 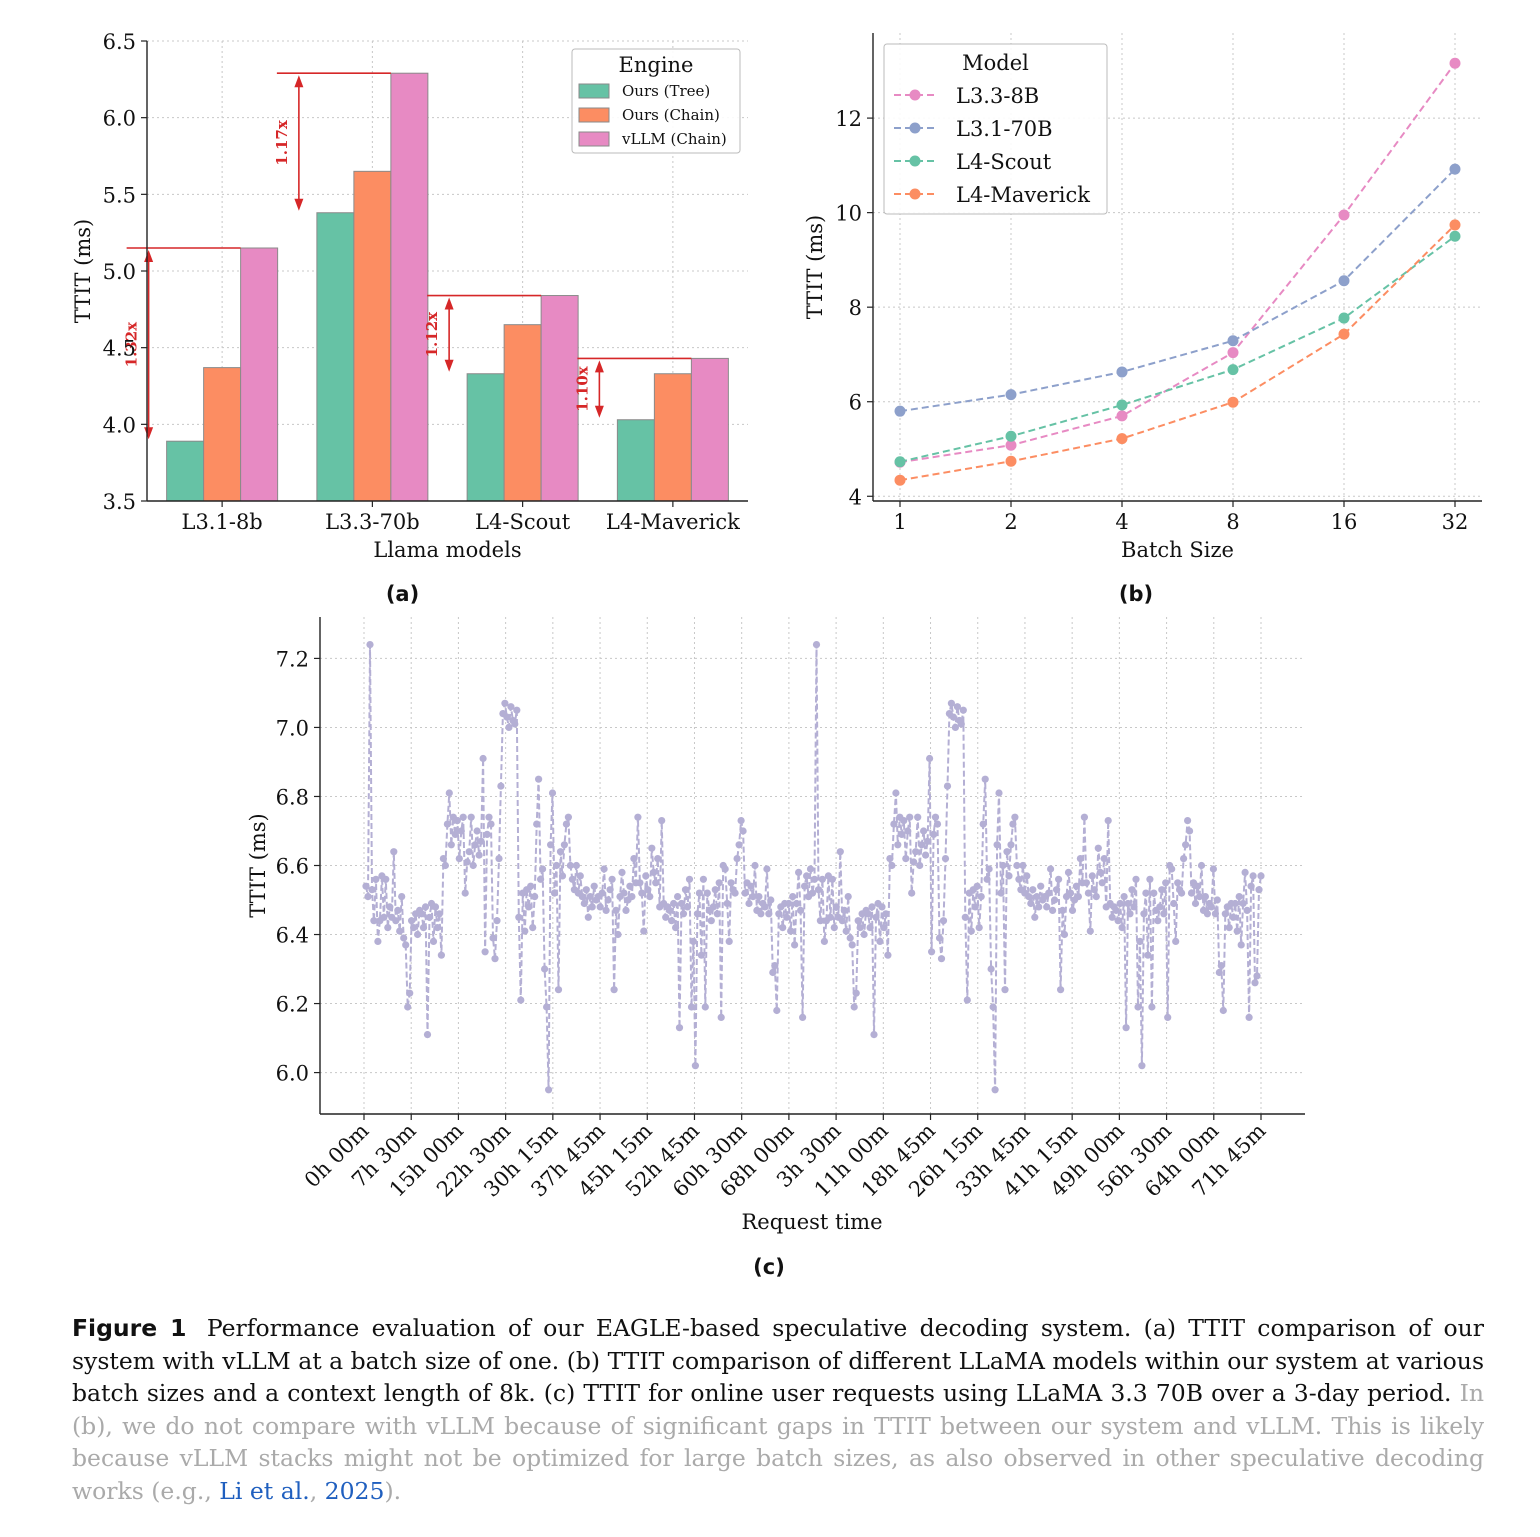 What do you see at coordinates (119, 119) in the screenshot?
I see `chart-a-ytick-label-5: 6.0` at bounding box center [119, 119].